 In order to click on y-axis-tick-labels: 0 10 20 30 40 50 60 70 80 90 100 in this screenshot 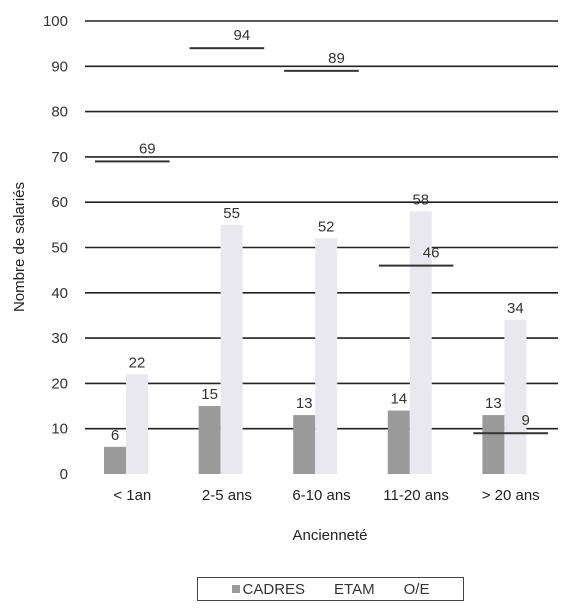, I will do `click(55, 248)`.